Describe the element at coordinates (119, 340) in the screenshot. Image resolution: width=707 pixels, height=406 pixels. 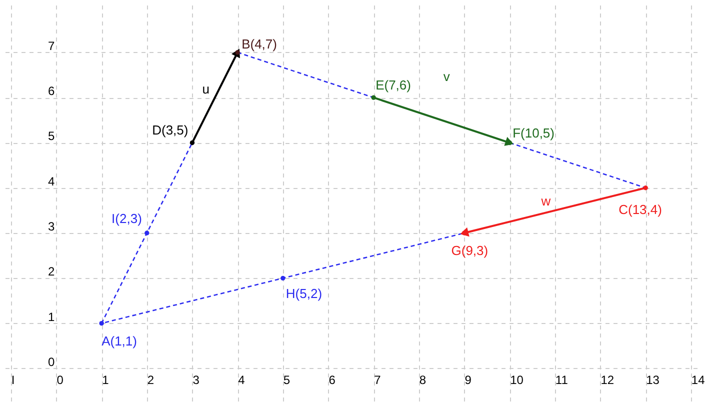
I see `data-label: A(1,1)` at that location.